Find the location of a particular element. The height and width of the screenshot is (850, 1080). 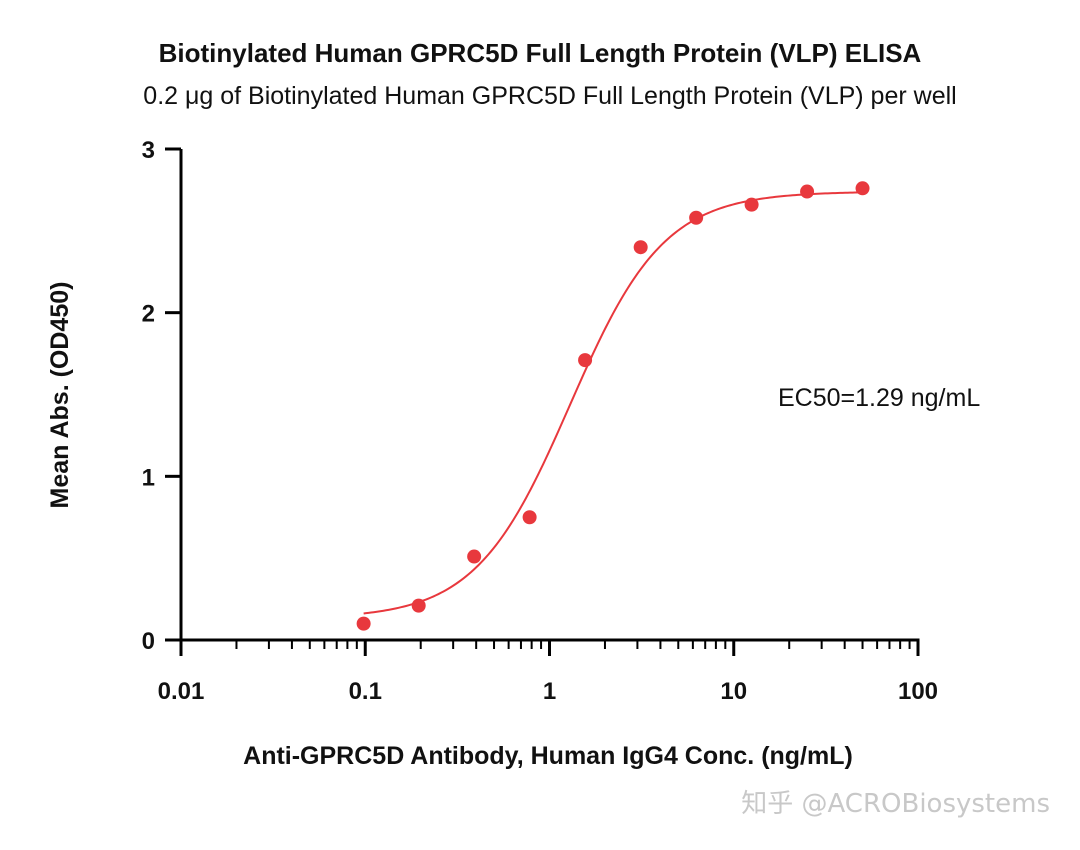

y-tick-label: 1 is located at coordinates (148, 477).